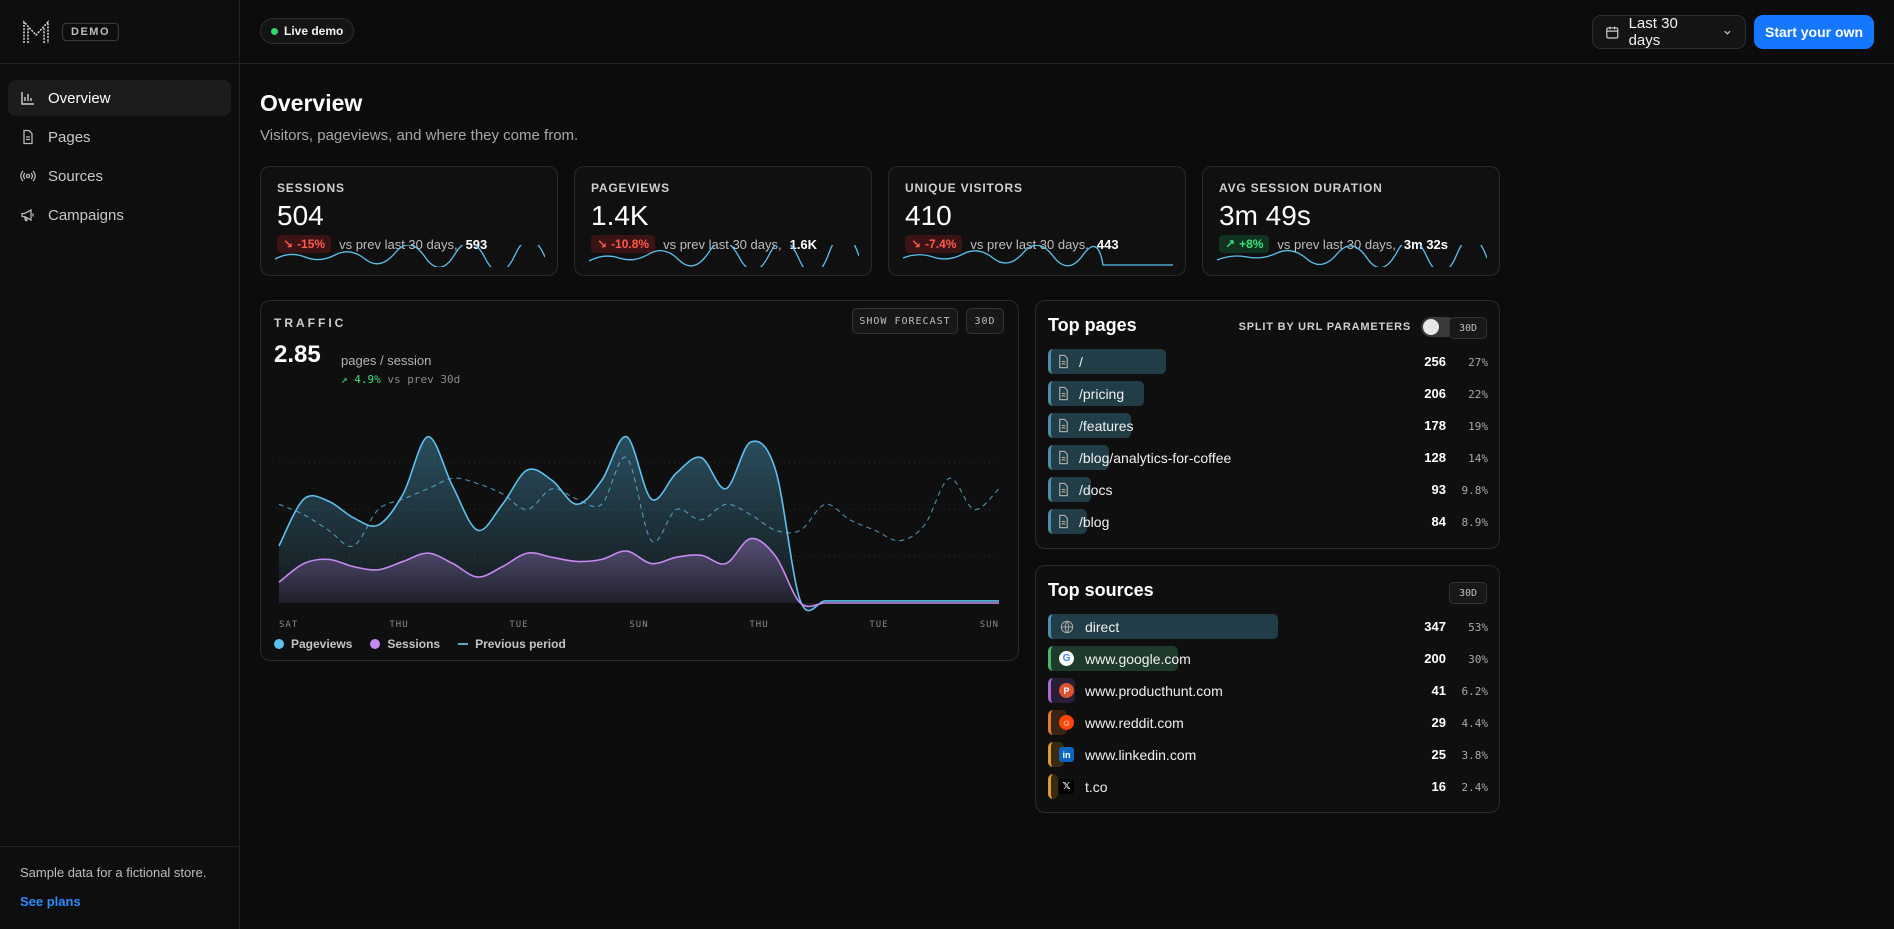 Image resolution: width=1894 pixels, height=929 pixels. I want to click on page-percent: 27%, so click(1478, 362).